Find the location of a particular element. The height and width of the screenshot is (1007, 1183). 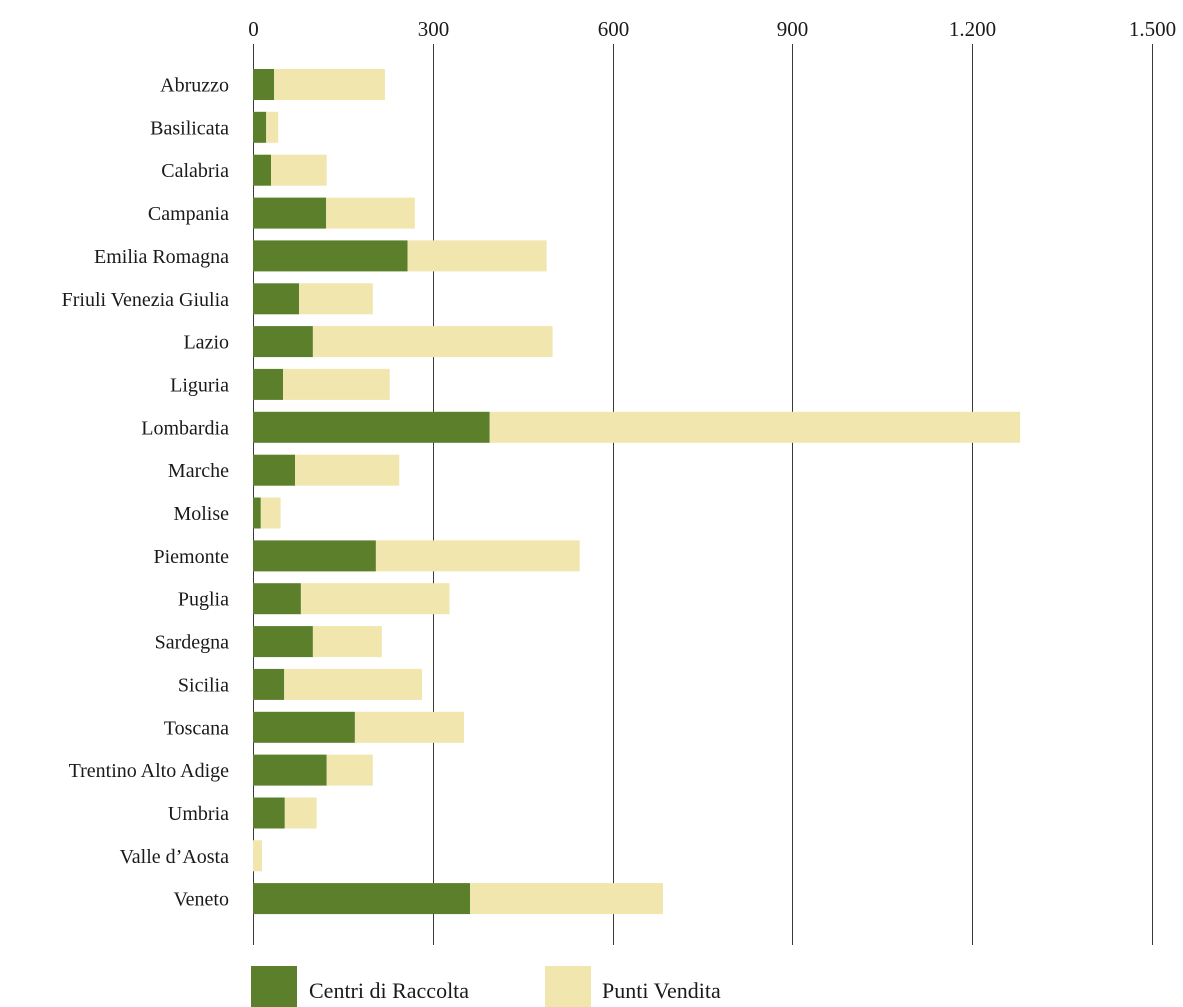

category-label: Lombardia is located at coordinates (185, 428).